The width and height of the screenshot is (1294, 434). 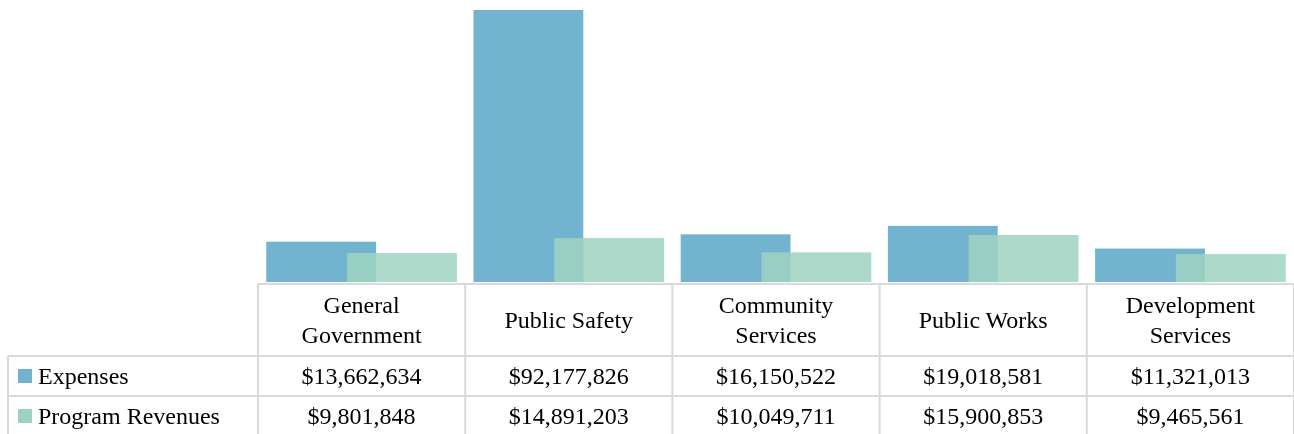 I want to click on data-label: $13,662,634, so click(x=361, y=376).